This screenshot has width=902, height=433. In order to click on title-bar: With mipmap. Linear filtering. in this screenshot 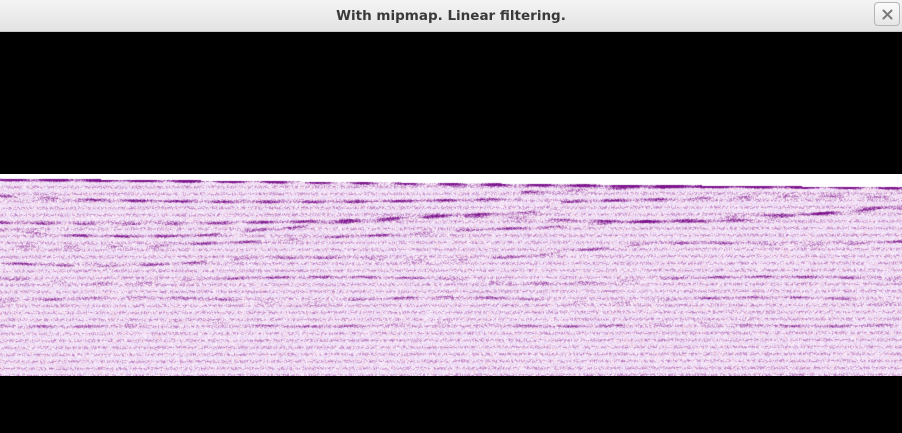, I will do `click(451, 16)`.